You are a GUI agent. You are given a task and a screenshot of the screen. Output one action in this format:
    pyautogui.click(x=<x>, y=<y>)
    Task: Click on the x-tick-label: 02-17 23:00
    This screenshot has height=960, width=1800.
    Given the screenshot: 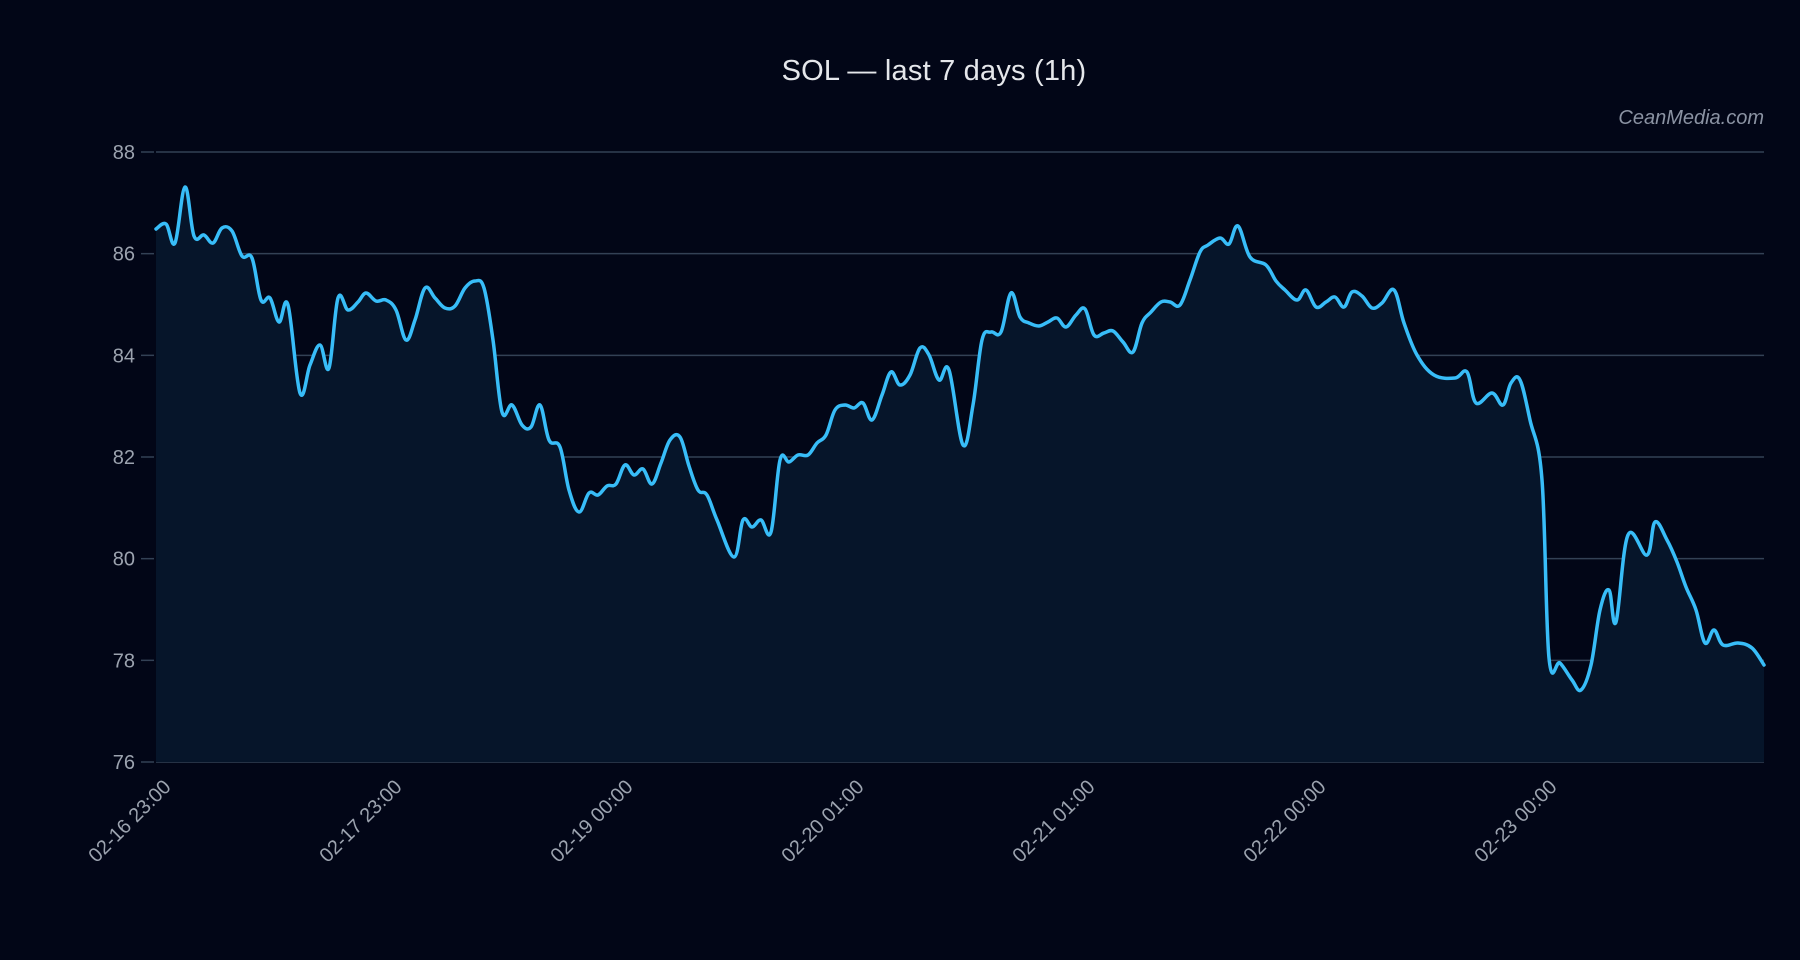 What is the action you would take?
    pyautogui.click(x=360, y=821)
    